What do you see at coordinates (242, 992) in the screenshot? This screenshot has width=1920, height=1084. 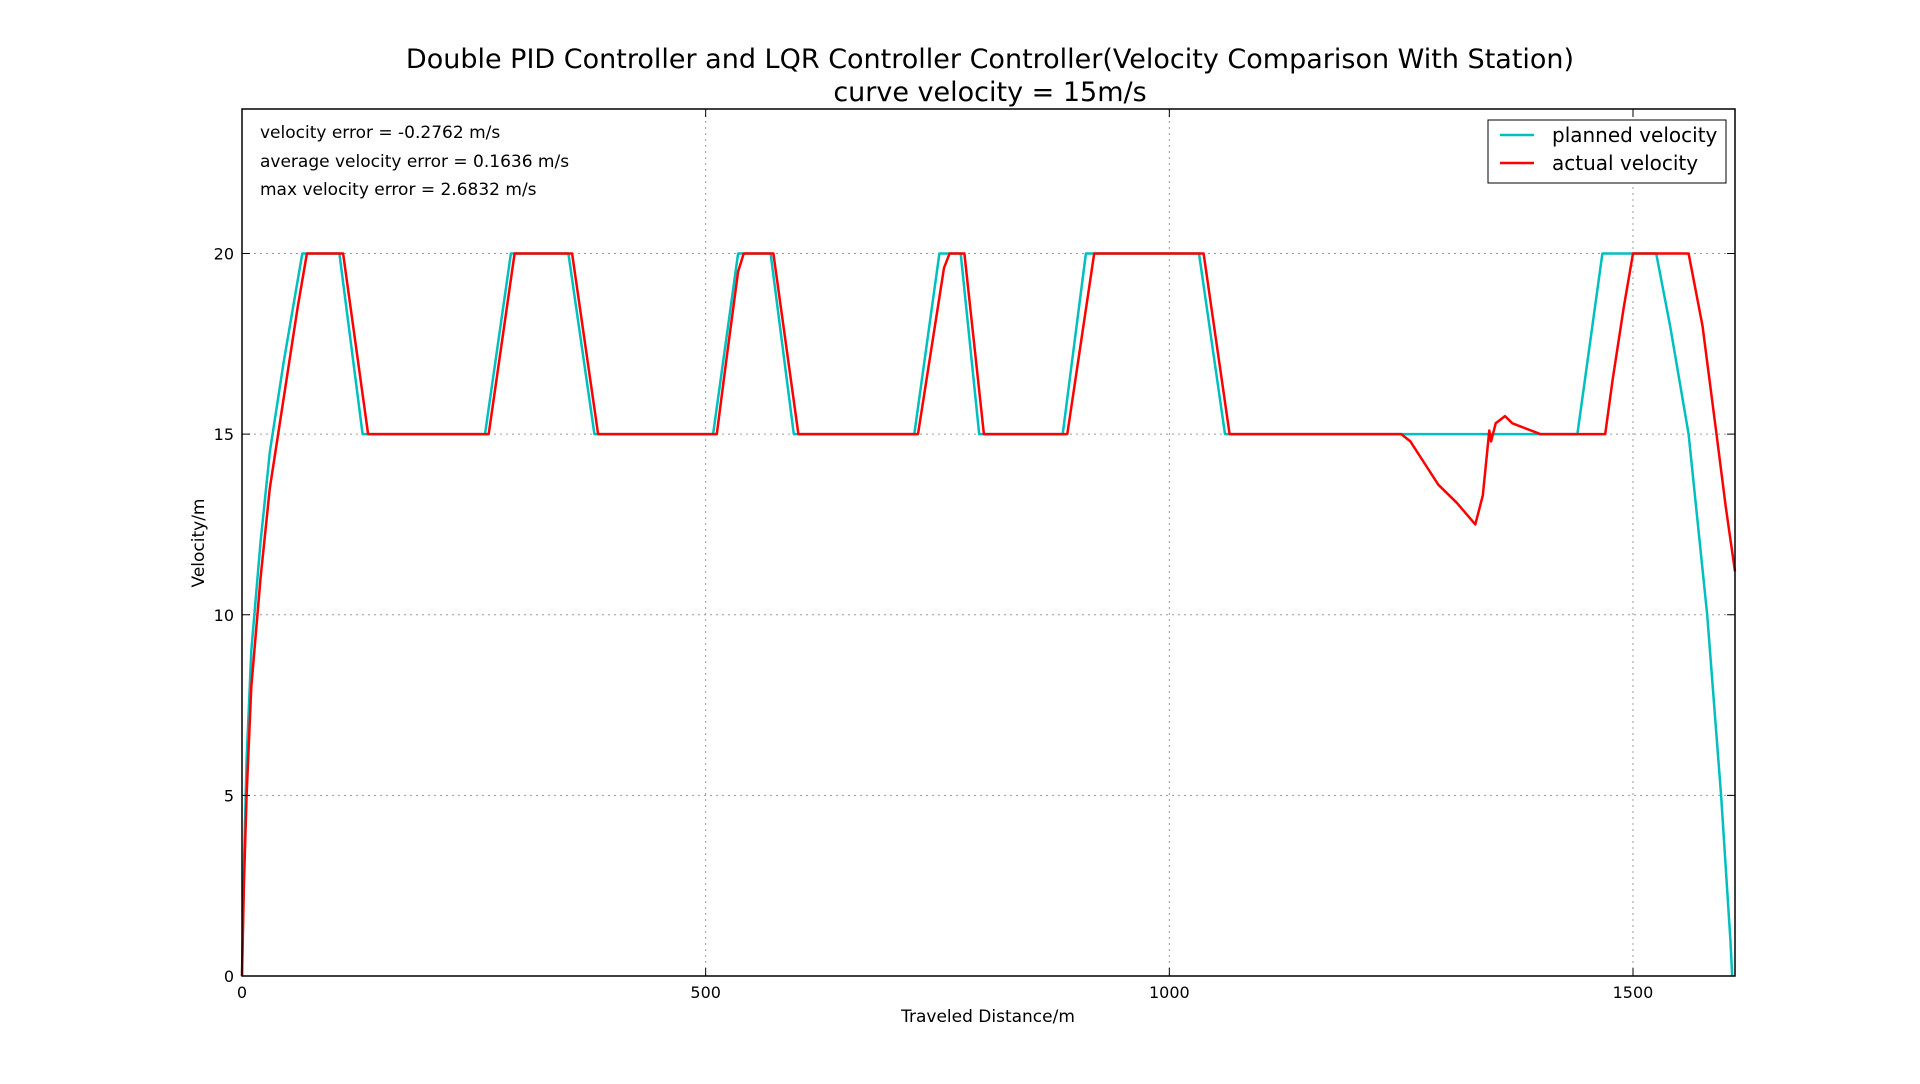 I see `x-tick-label: 0` at bounding box center [242, 992].